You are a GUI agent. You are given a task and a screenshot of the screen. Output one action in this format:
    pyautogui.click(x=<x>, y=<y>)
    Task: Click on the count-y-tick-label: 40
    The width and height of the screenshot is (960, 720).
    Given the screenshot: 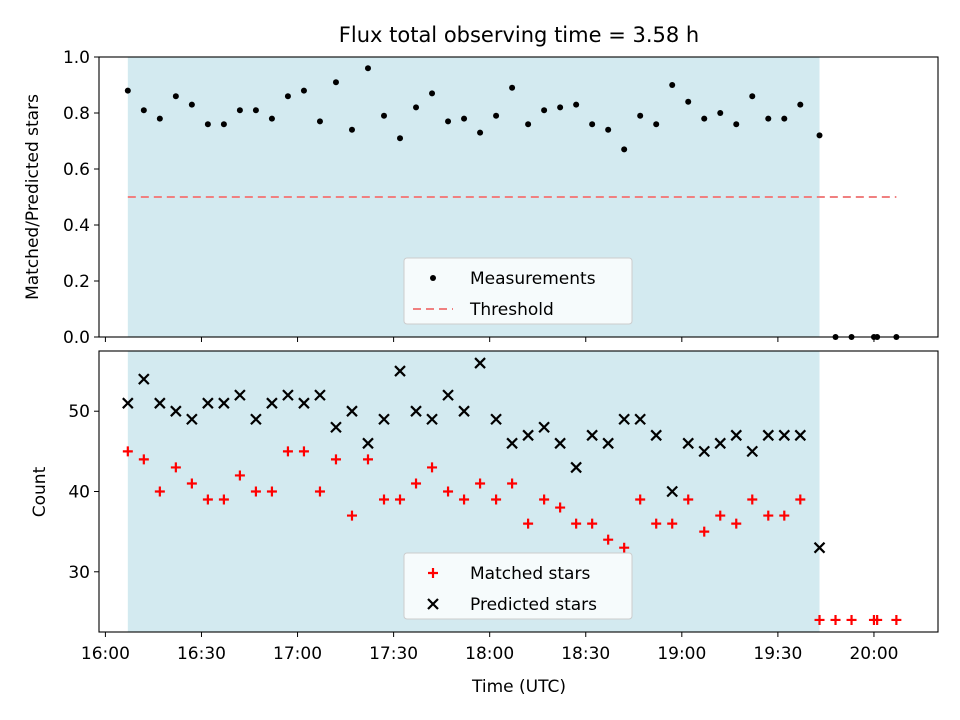 What is the action you would take?
    pyautogui.click(x=79, y=493)
    